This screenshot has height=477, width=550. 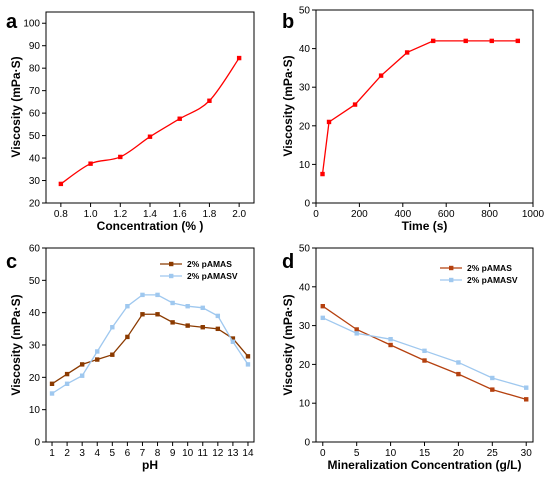 I want to click on x-tick-label: 13, so click(x=233, y=453).